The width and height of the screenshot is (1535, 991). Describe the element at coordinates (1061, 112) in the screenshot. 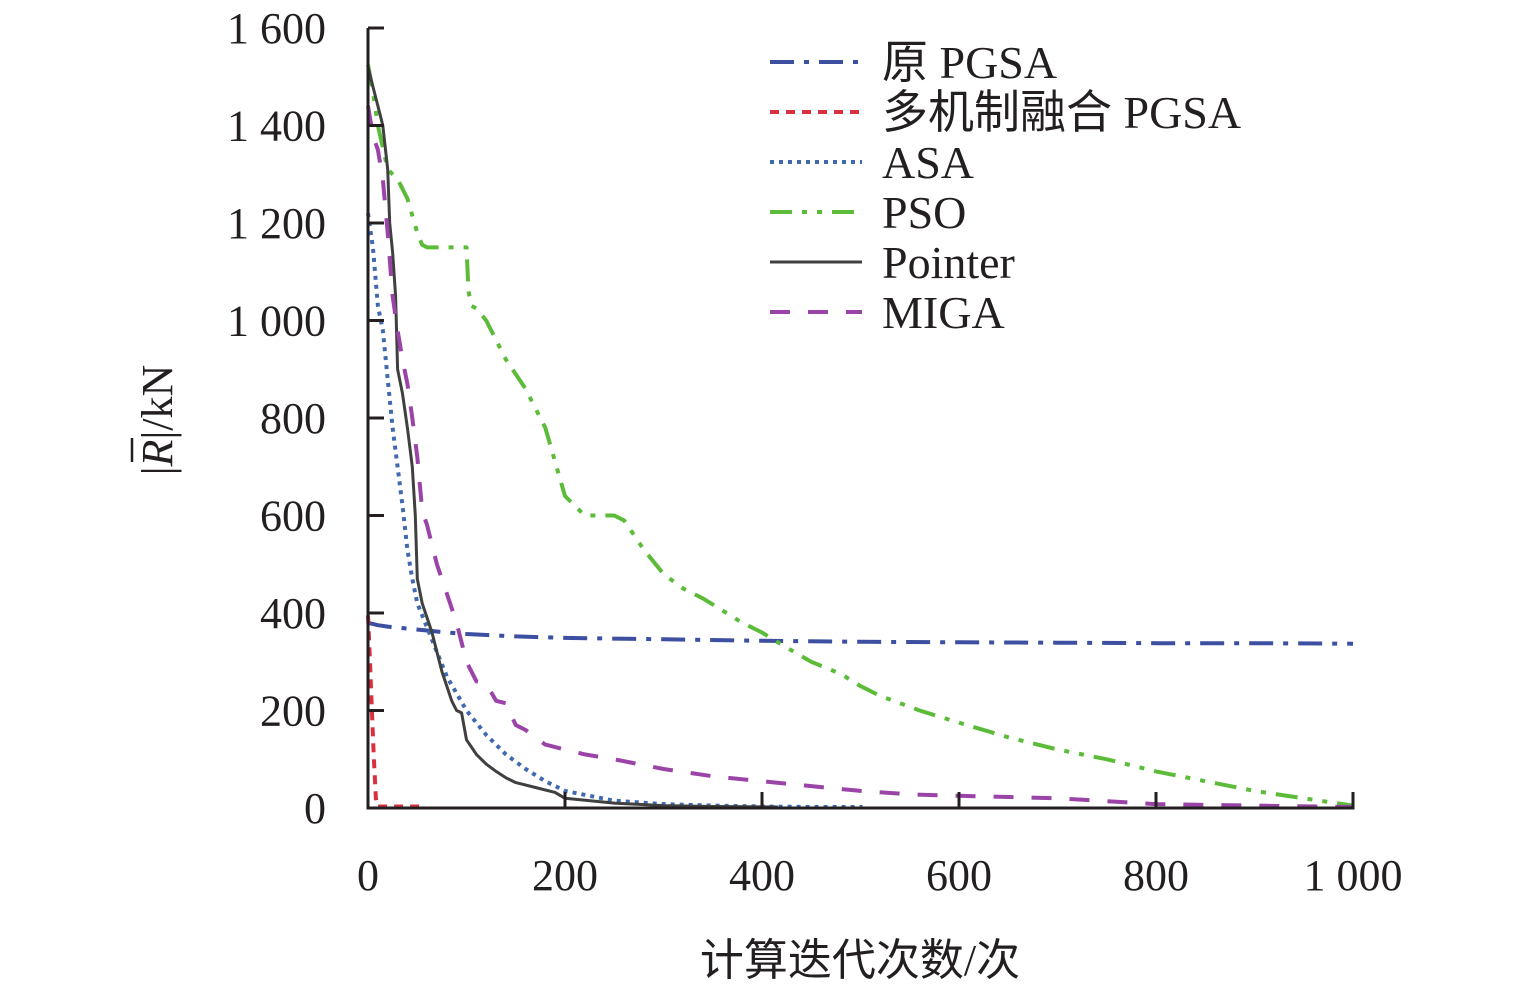

I see `legend-label: 多机制融合 PGSA` at that location.